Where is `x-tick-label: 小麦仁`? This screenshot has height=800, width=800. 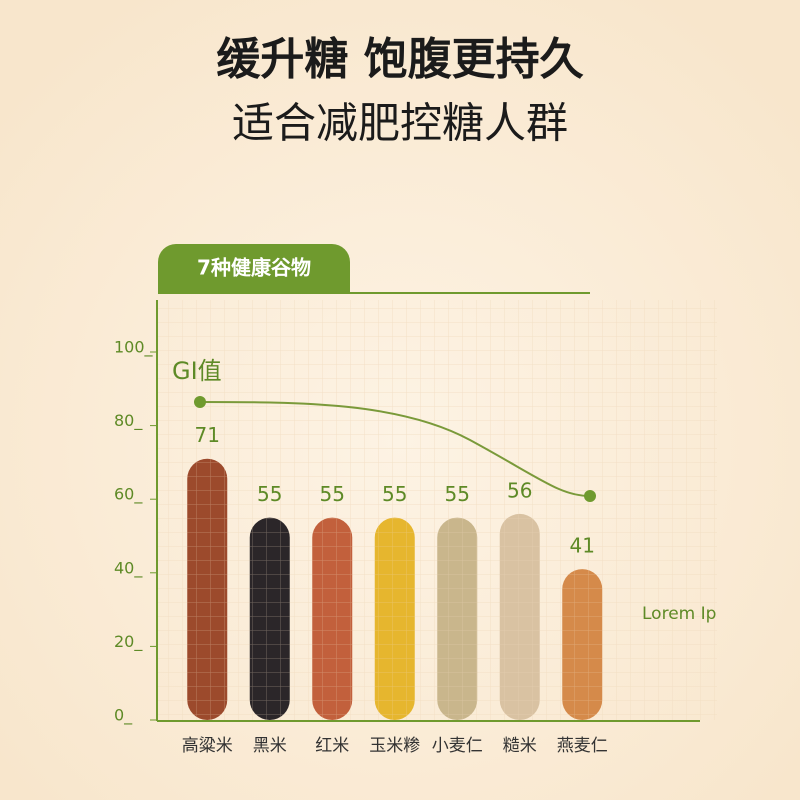 x-tick-label: 小麦仁 is located at coordinates (457, 746).